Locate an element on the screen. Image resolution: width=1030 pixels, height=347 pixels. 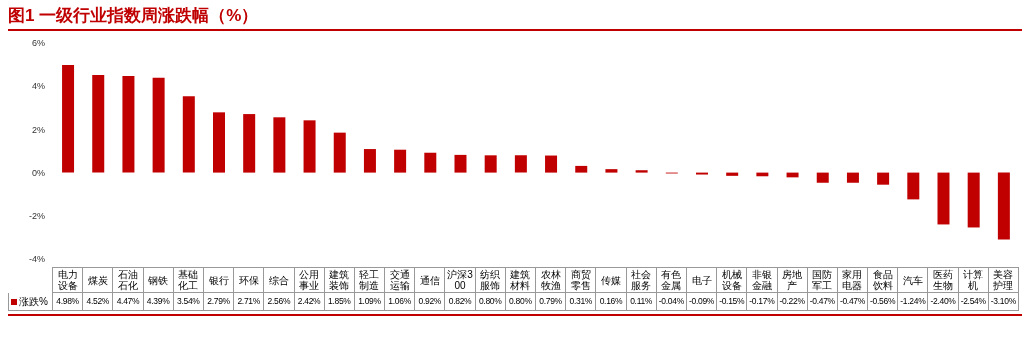
data-label: 2.79% is located at coordinates (219, 302).